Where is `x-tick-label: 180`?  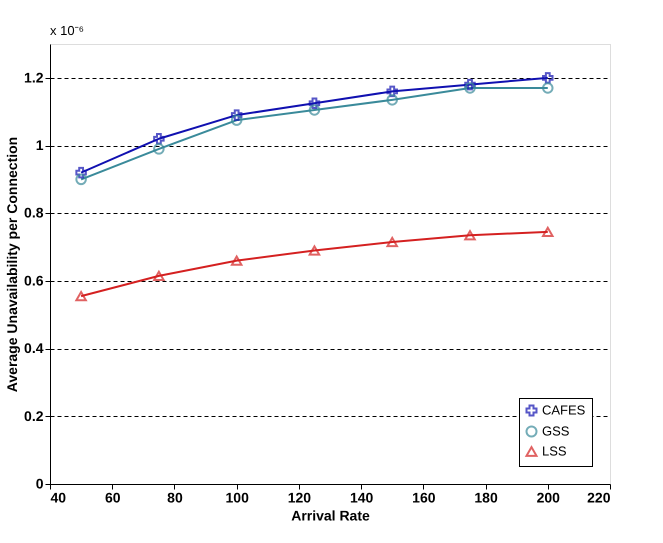
x-tick-label: 180 is located at coordinates (486, 498).